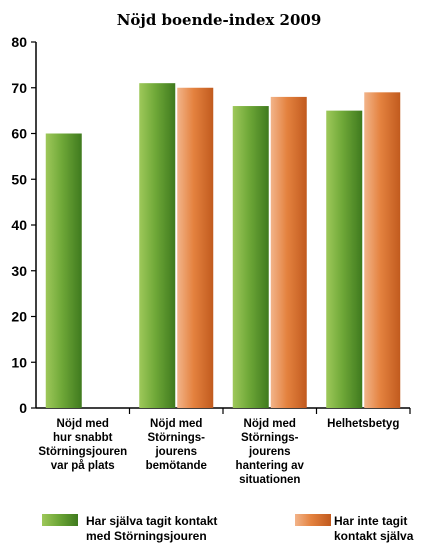  Describe the element at coordinates (19, 225) in the screenshot. I see `y-tick-label: 40` at that location.